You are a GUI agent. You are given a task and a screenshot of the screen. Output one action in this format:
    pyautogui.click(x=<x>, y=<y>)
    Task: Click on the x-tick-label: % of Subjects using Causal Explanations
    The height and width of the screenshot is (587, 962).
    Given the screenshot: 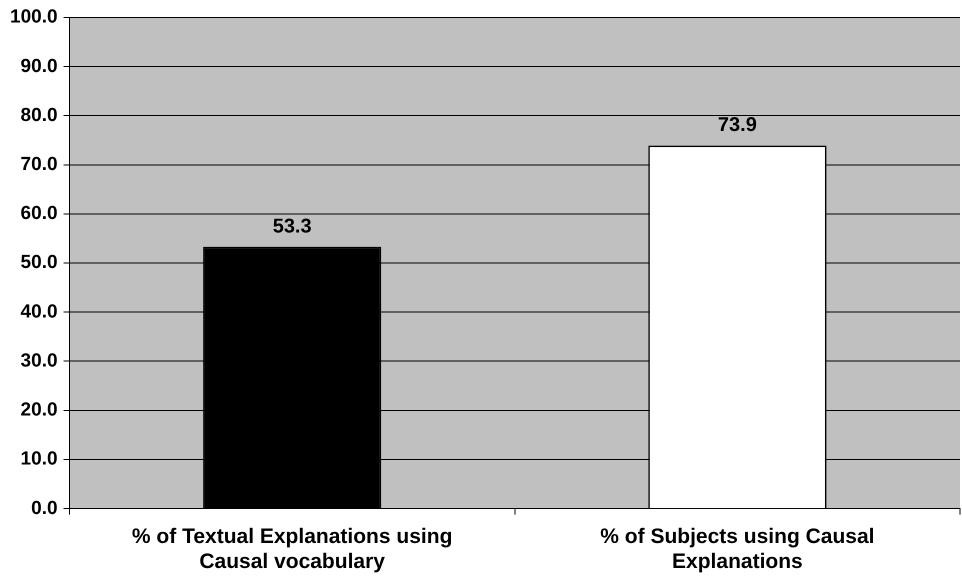 What is the action you would take?
    pyautogui.click(x=737, y=549)
    